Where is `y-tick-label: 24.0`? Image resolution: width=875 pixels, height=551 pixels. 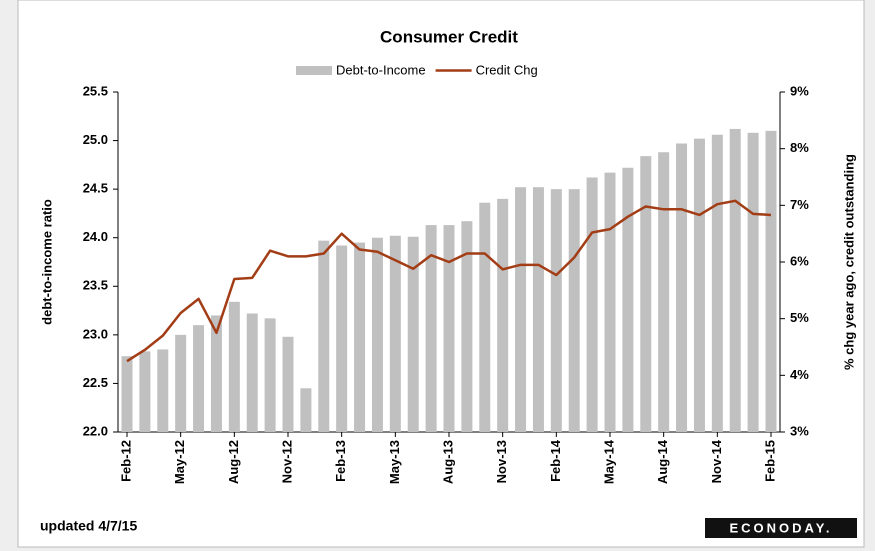
y-tick-label: 24.0 is located at coordinates (95, 236).